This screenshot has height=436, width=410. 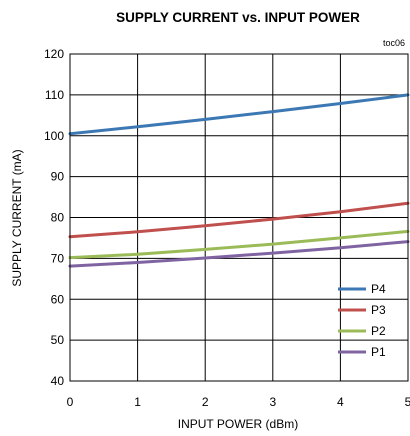 What do you see at coordinates (54, 95) in the screenshot?
I see `y-tick-label: 110` at bounding box center [54, 95].